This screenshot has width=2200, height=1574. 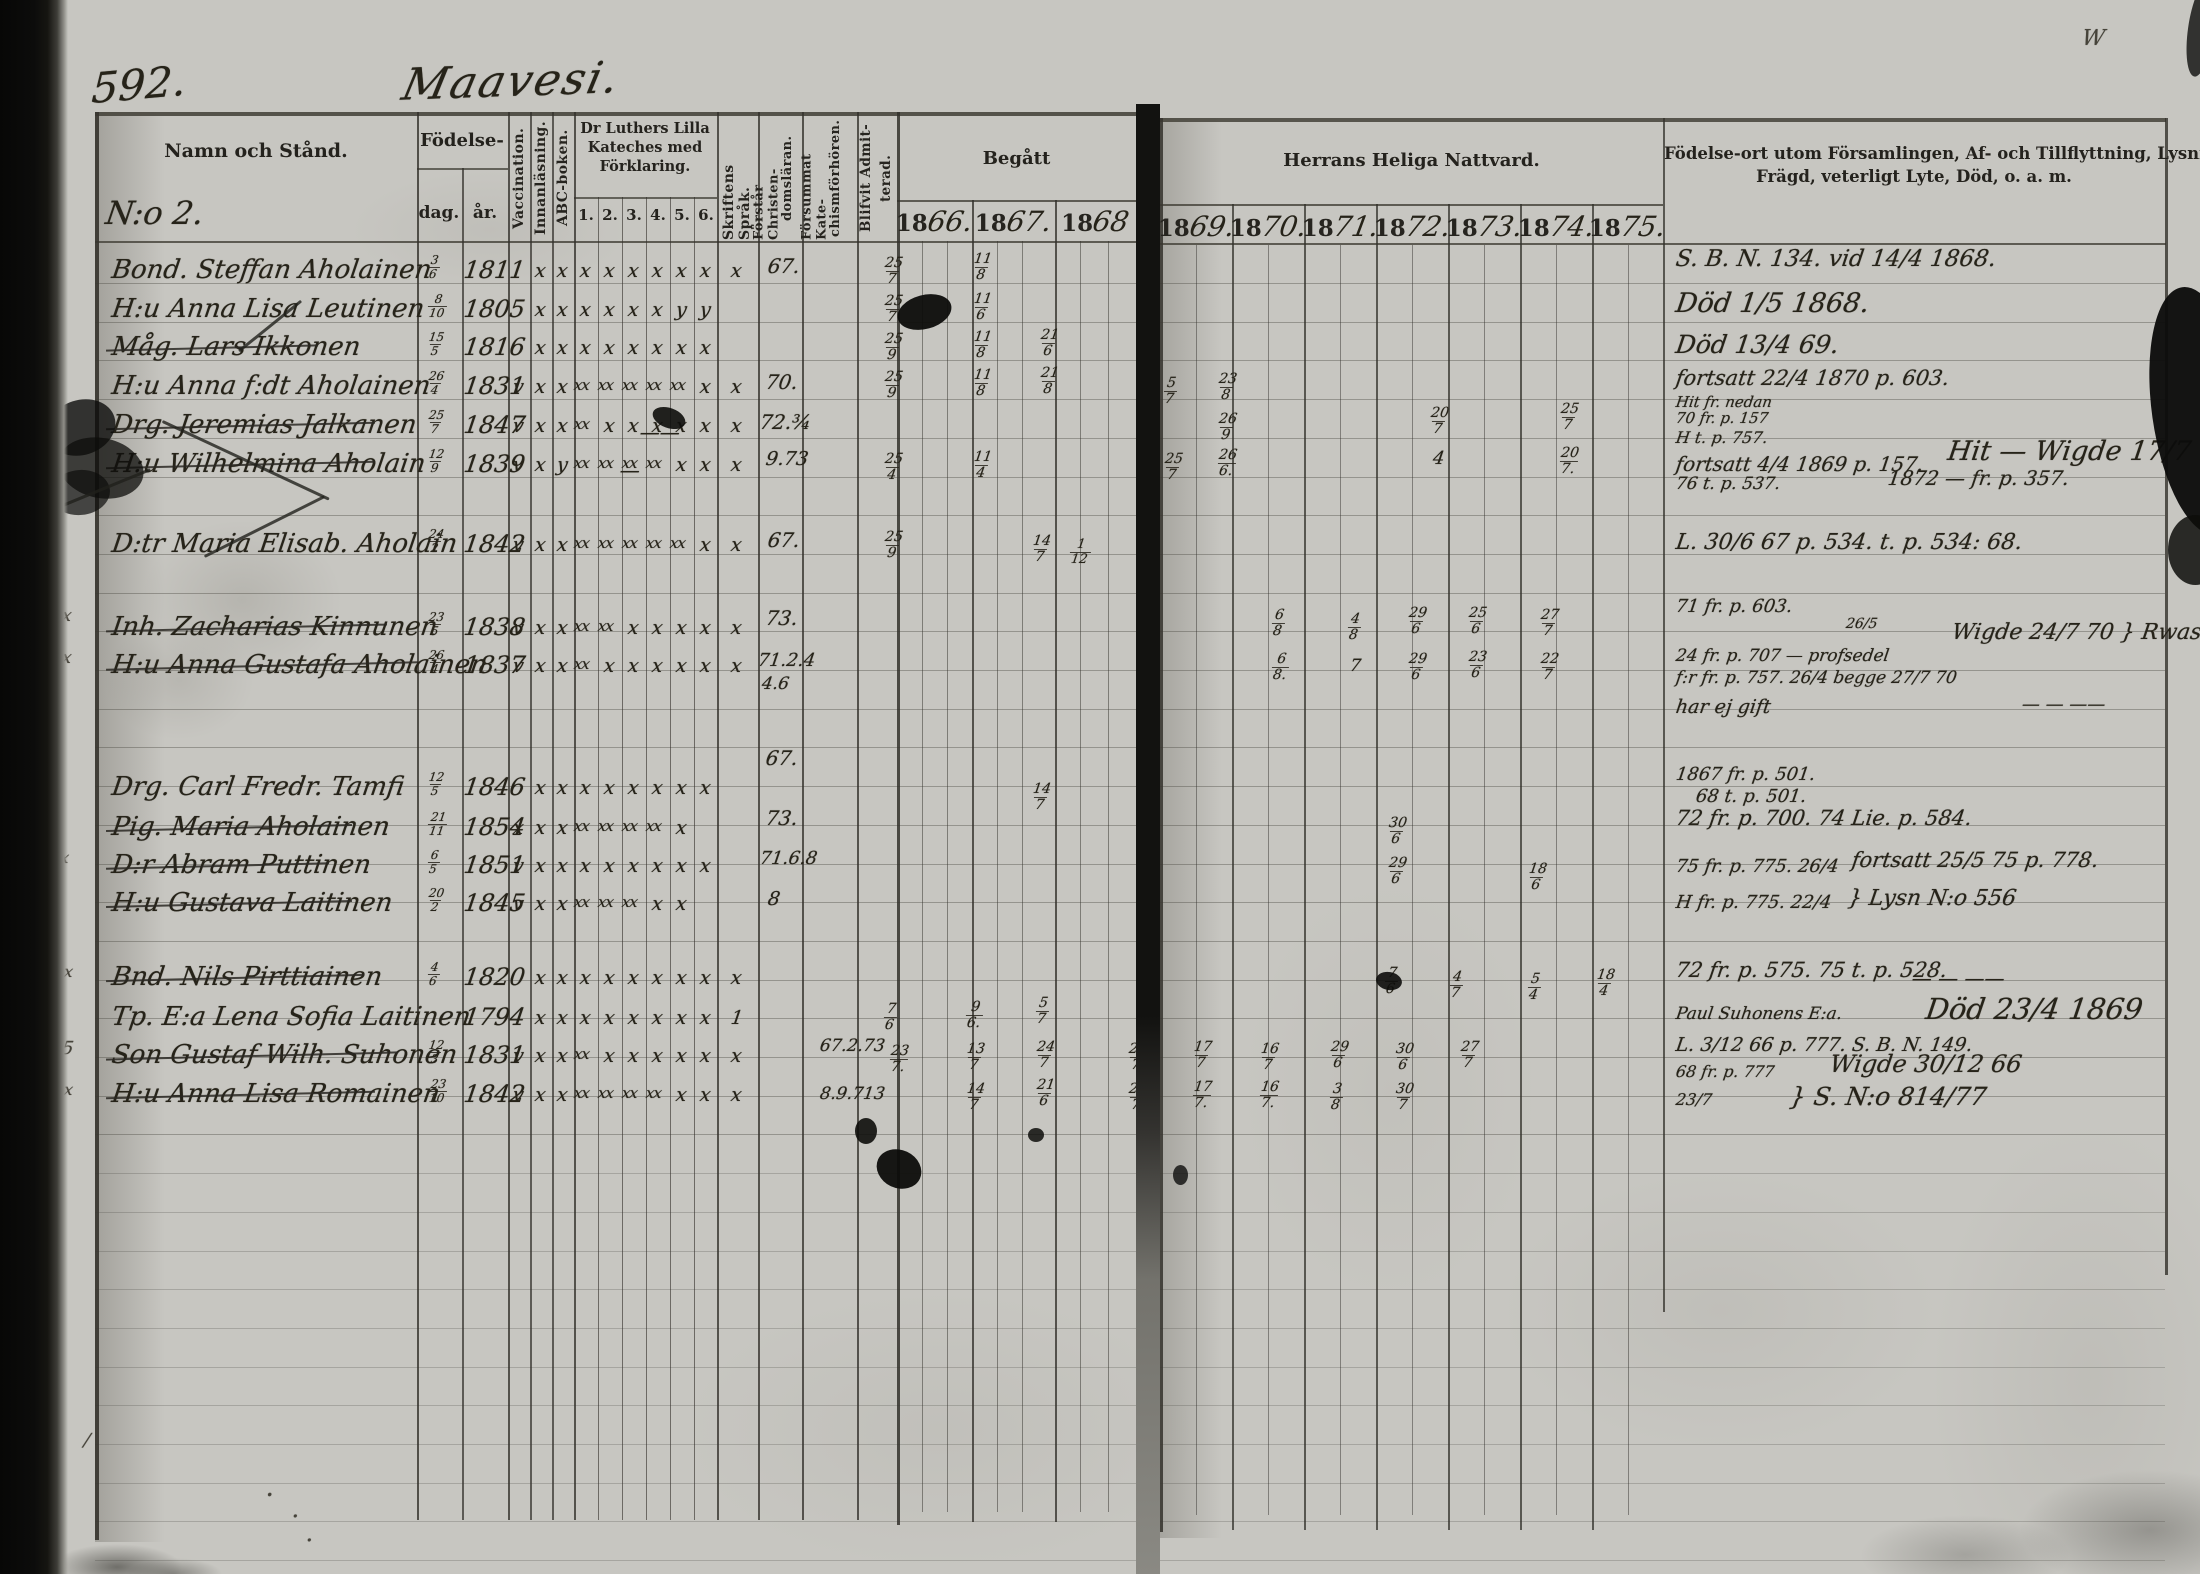 I want to click on year-handwritten: 68, so click(x=1111, y=221).